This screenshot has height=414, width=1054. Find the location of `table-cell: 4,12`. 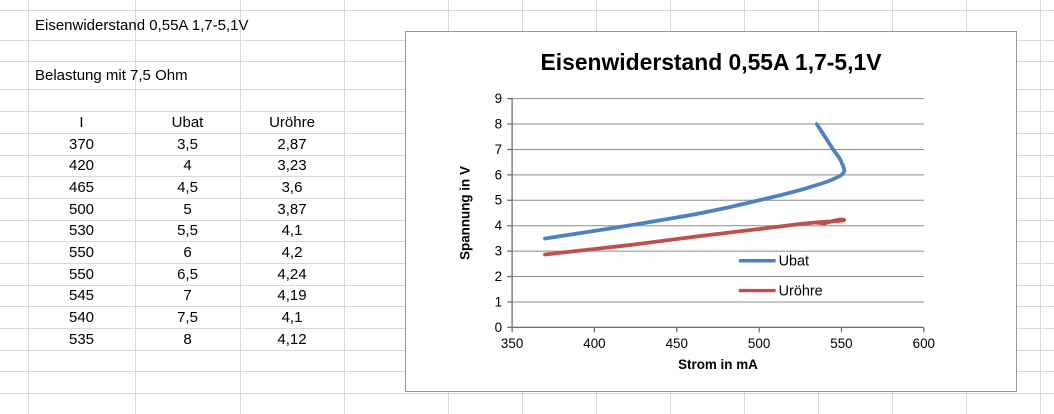

table-cell: 4,12 is located at coordinates (292, 339).